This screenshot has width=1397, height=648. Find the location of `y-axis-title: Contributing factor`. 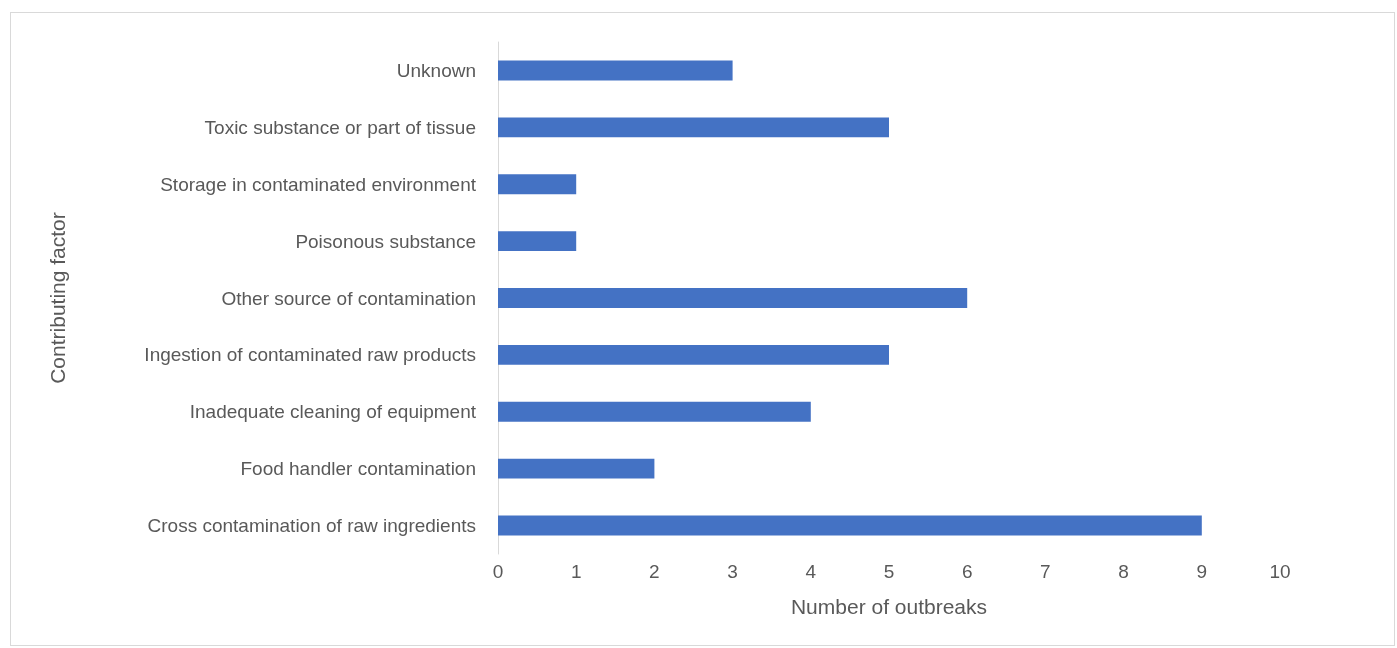

y-axis-title: Contributing factor is located at coordinates (57, 298).